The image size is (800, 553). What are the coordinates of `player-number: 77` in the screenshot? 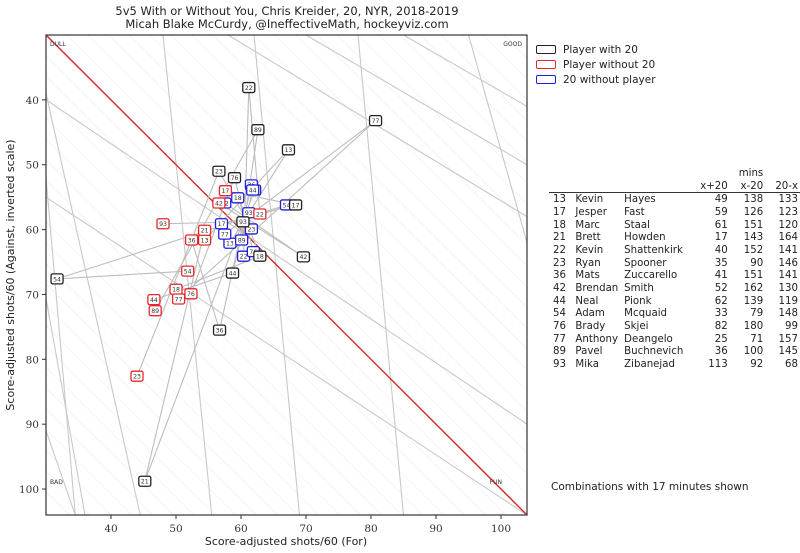 It's located at (559, 339).